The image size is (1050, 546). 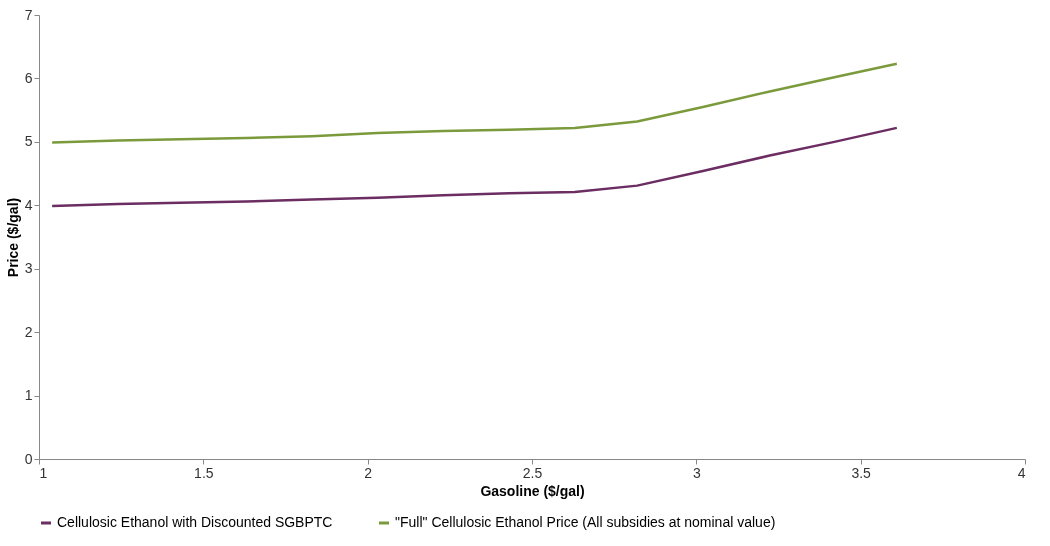 I want to click on y-tick-label: 7, so click(x=28, y=14).